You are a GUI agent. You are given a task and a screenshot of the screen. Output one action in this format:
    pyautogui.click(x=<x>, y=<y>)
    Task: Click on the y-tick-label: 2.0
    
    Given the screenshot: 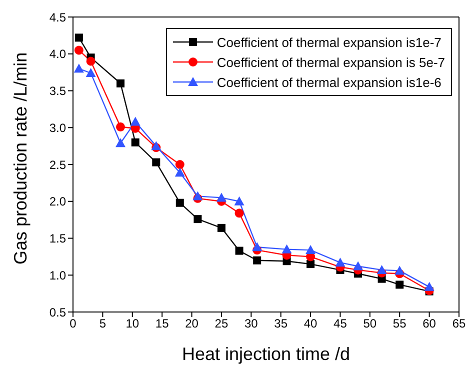 What is the action you would take?
    pyautogui.click(x=57, y=201)
    